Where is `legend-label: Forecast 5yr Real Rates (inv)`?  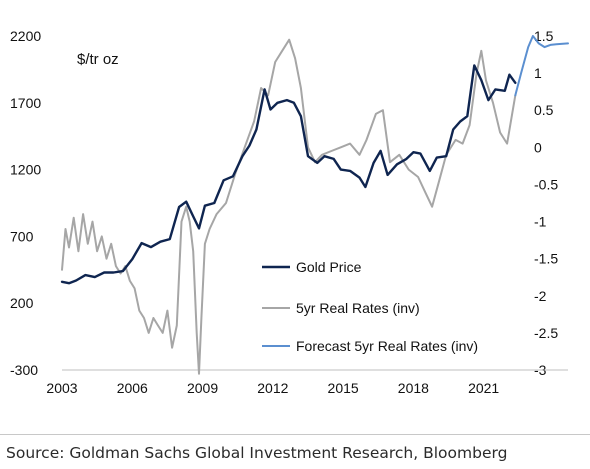 legend-label: Forecast 5yr Real Rates (inv) is located at coordinates (387, 346).